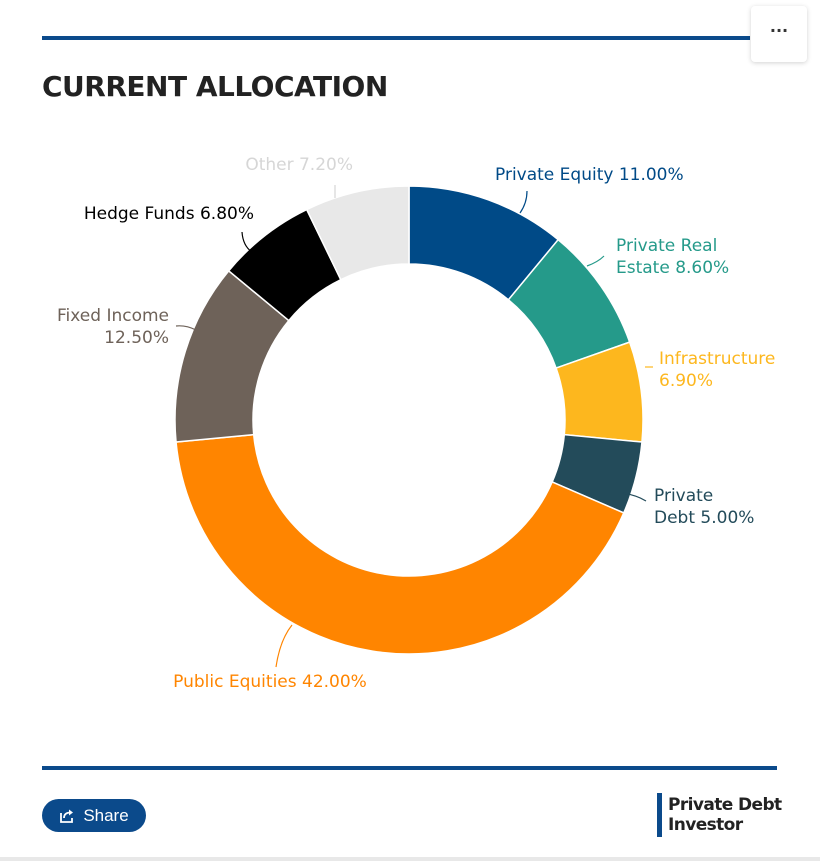 This screenshot has width=820, height=861. I want to click on slice-label-other: Other 7.20%, so click(299, 165).